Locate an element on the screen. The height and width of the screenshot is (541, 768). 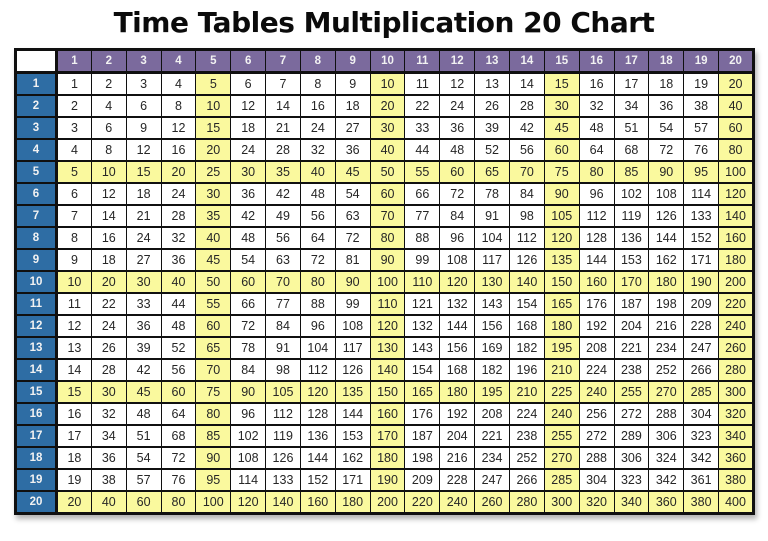
table-row: 3 3 6 9 12 15 18 21 24 27 30 33 36 39 42 45 48 51 54 57 60 is located at coordinates (384, 128).